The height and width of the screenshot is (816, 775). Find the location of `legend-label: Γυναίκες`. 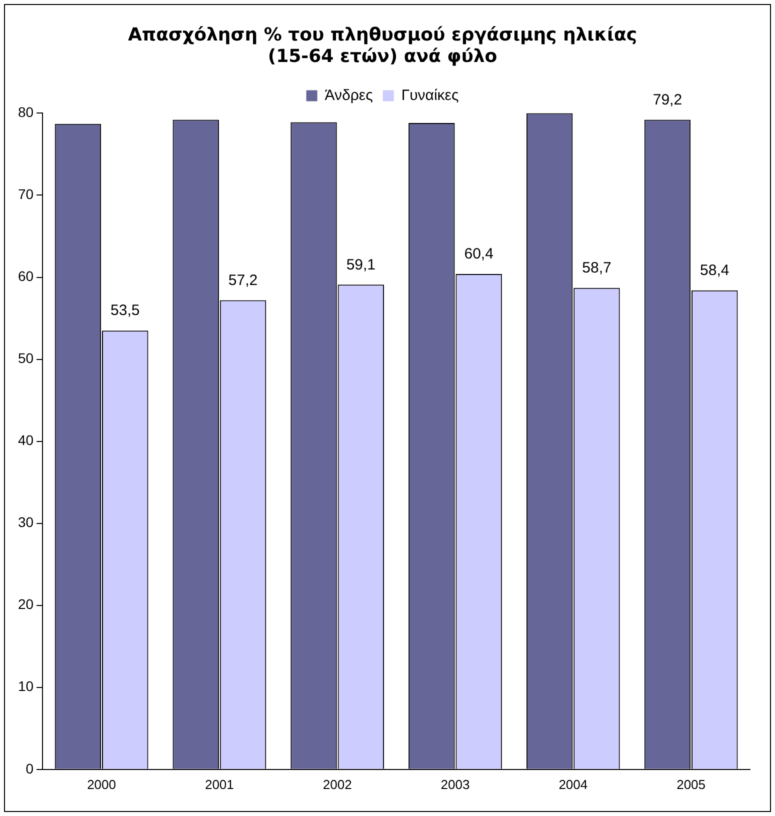

legend-label: Γυναίκες is located at coordinates (430, 95).